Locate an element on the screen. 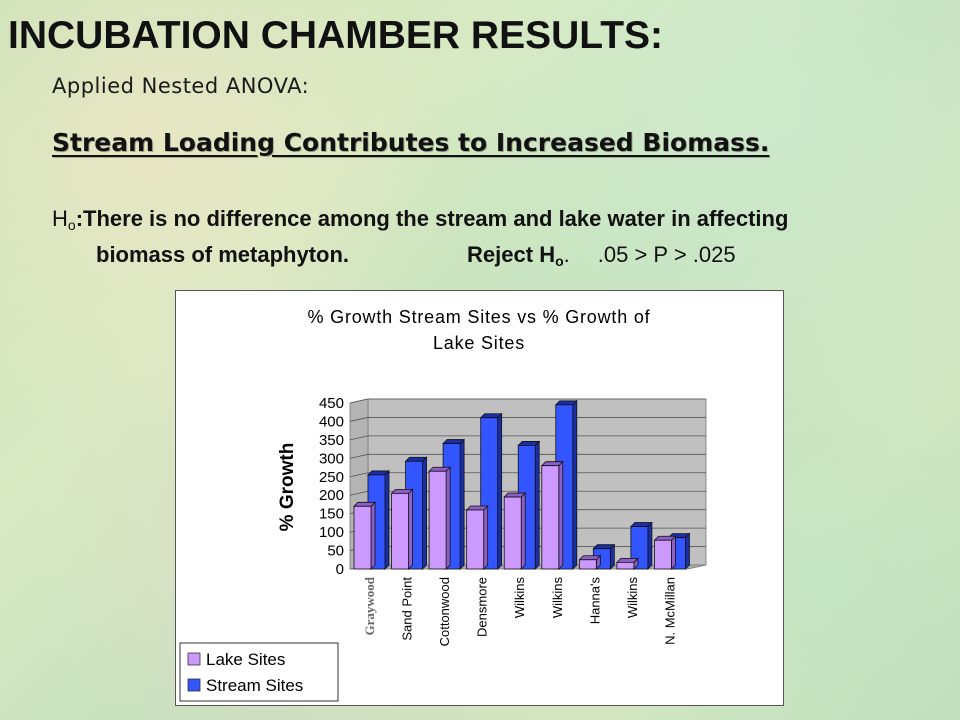 This screenshot has width=960, height=720. x-tick-label: Hanna's is located at coordinates (594, 601).